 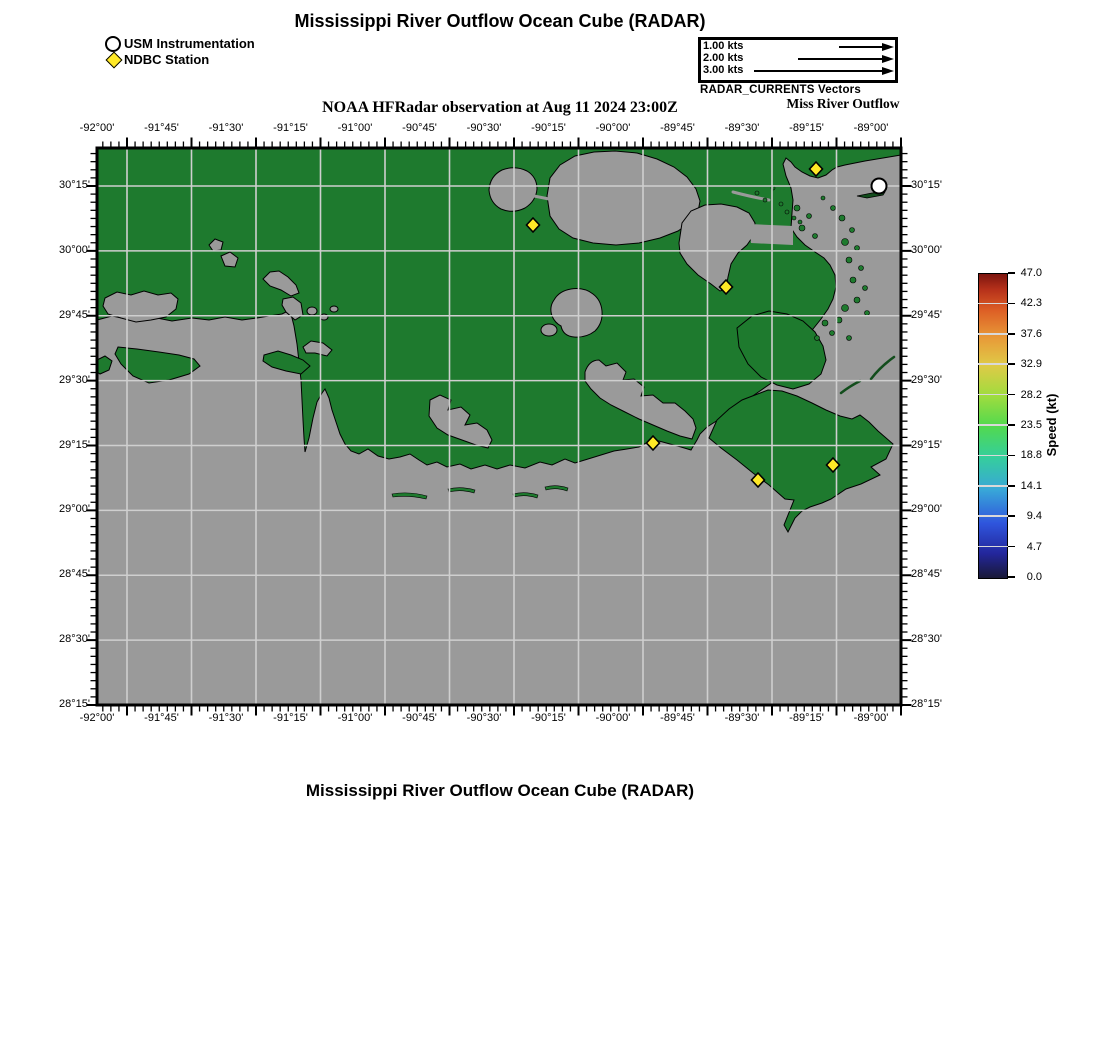 What do you see at coordinates (723, 70) in the screenshot?
I see `vector-scale-label: 3.00 kts` at bounding box center [723, 70].